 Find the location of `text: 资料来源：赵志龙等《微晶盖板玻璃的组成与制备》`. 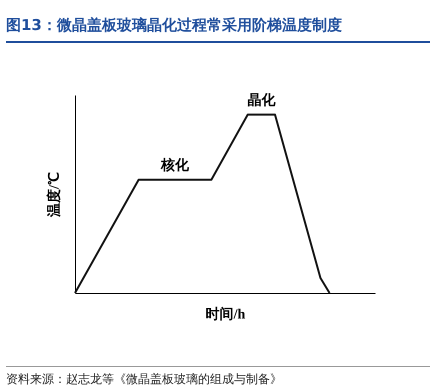

text: 资料来源：赵志龙等《微晶盖板玻璃的组成与制备》 is located at coordinates (218, 376).